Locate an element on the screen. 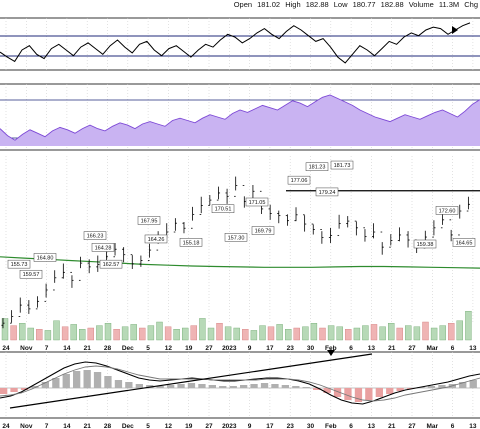 The width and height of the screenshot is (480, 429). price-annotation-label: 164.80 is located at coordinates (45, 258).